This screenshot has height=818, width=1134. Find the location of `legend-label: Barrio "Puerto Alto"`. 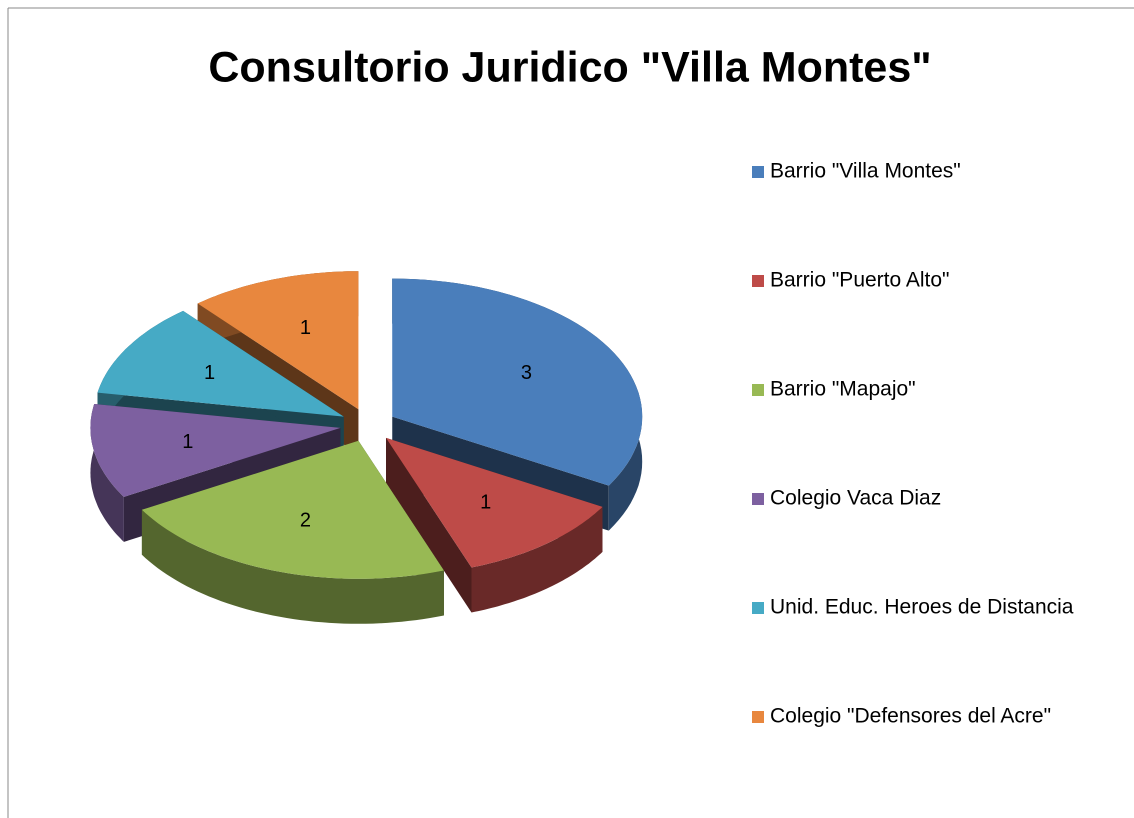

legend-label: Barrio "Puerto Alto" is located at coordinates (860, 280).